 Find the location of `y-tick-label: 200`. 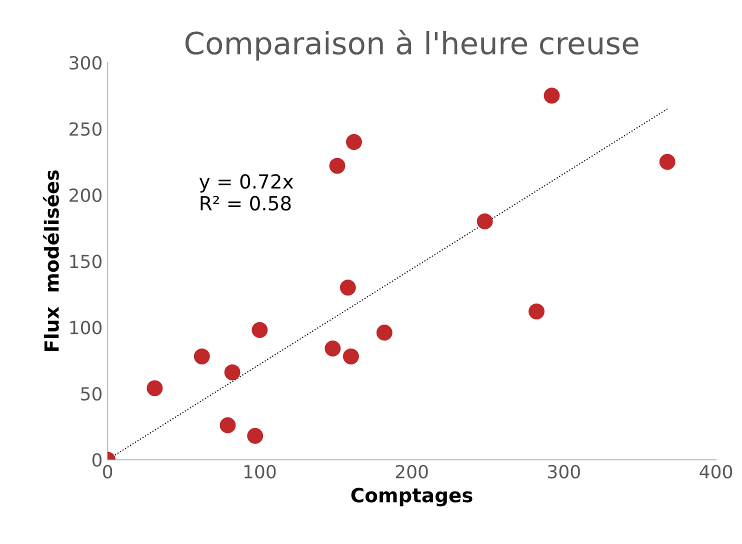

y-tick-label: 200 is located at coordinates (86, 195).